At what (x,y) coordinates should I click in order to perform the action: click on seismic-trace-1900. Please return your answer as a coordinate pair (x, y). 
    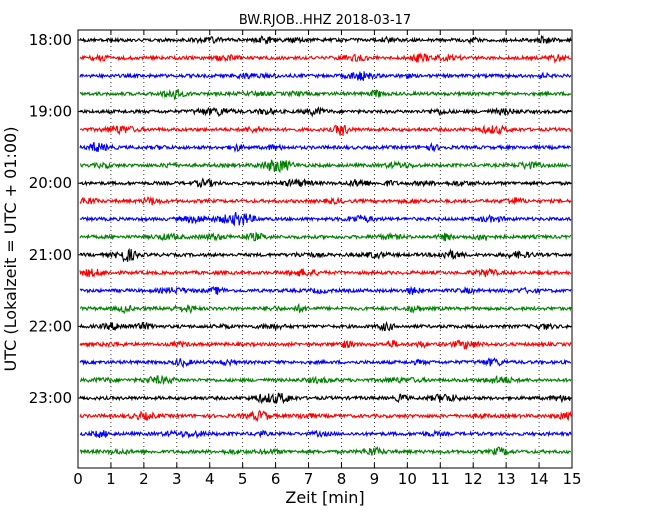
    Looking at the image, I should click on (325, 112).